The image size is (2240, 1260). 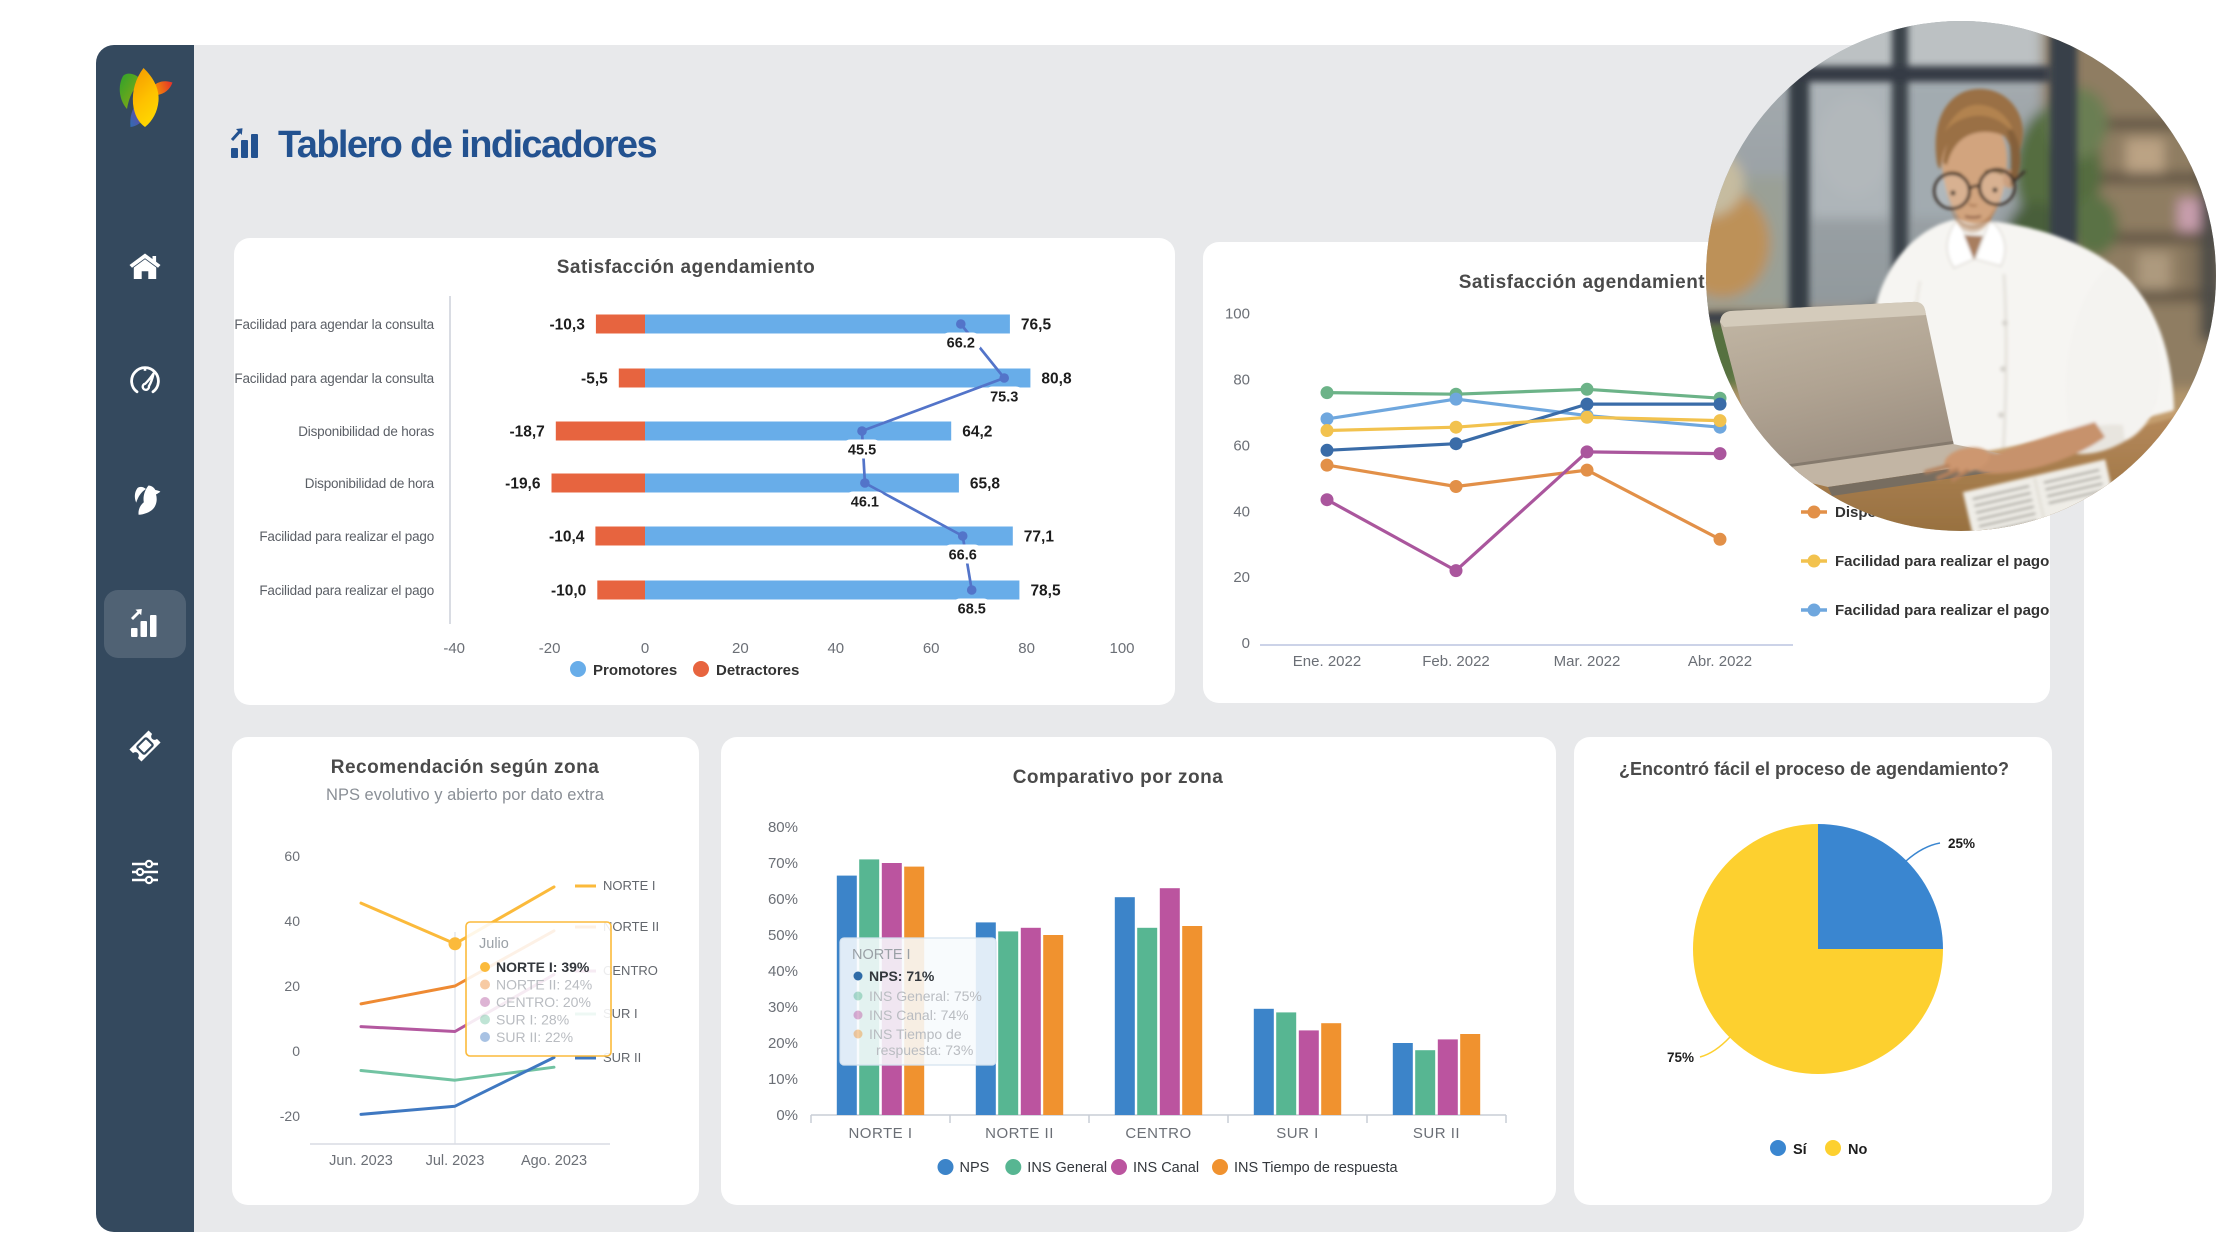 I want to click on svg-text: -10,0, so click(x=568, y=591).